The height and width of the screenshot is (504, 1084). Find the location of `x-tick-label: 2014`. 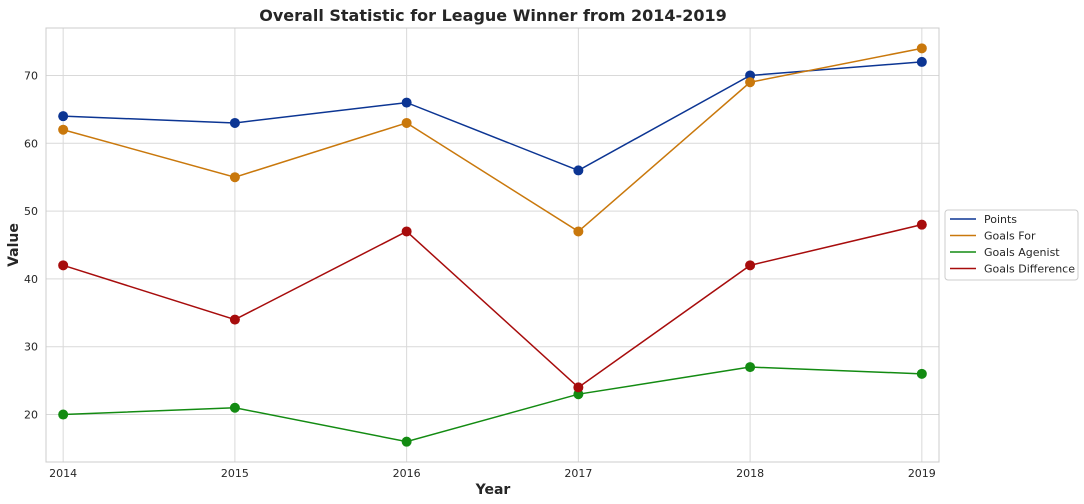

x-tick-label: 2014 is located at coordinates (63, 473).